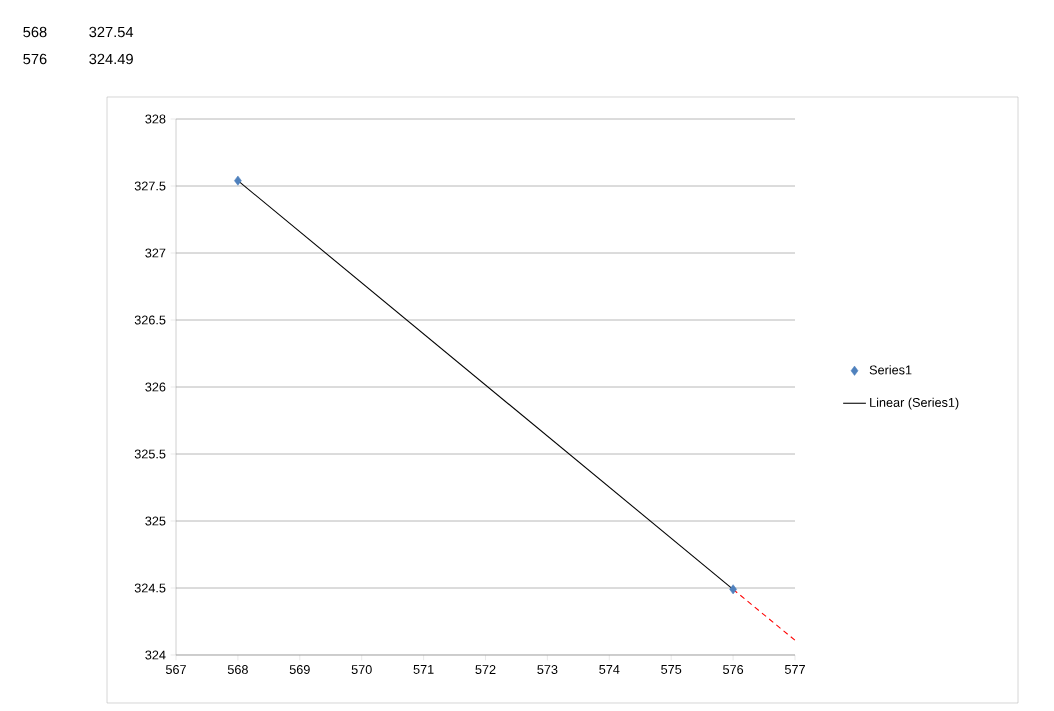 The image size is (1054, 711). What do you see at coordinates (111, 59) in the screenshot?
I see `text: 324.49` at bounding box center [111, 59].